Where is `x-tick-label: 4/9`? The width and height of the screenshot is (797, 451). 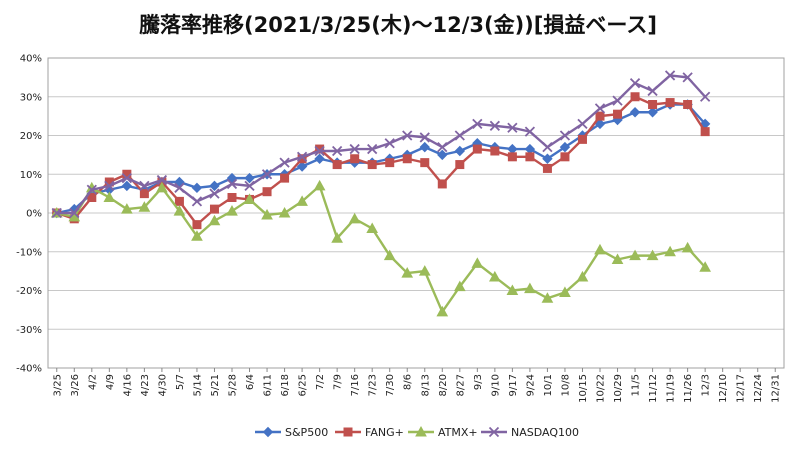
x-tick-label: 4/9 is located at coordinates (110, 382).